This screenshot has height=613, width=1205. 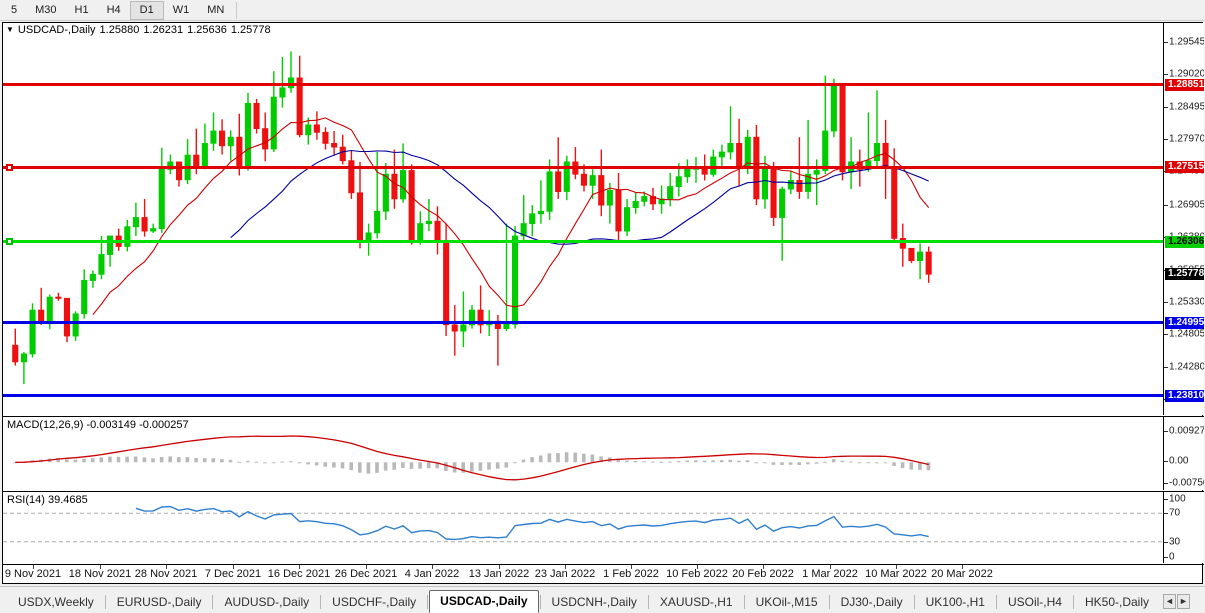 I want to click on timeframe-button-w1: W1, so click(x=181, y=9).